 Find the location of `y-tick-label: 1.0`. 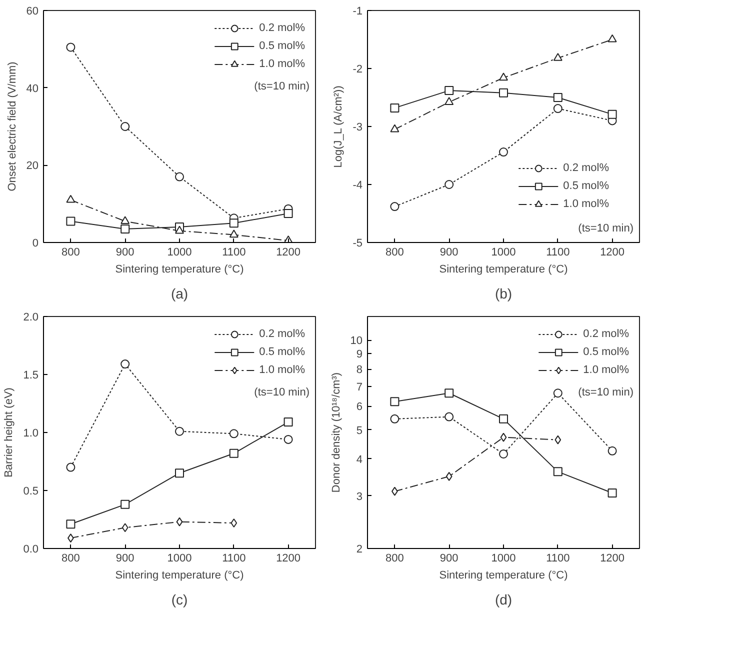

y-tick-label: 1.0 is located at coordinates (31, 434).